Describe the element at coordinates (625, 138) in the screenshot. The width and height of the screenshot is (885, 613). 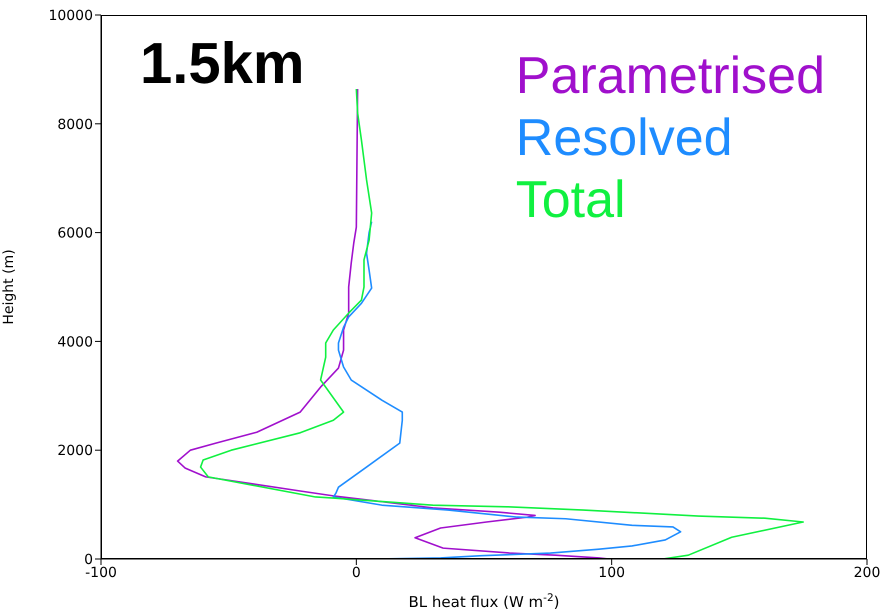
I see `text: Resolved` at that location.